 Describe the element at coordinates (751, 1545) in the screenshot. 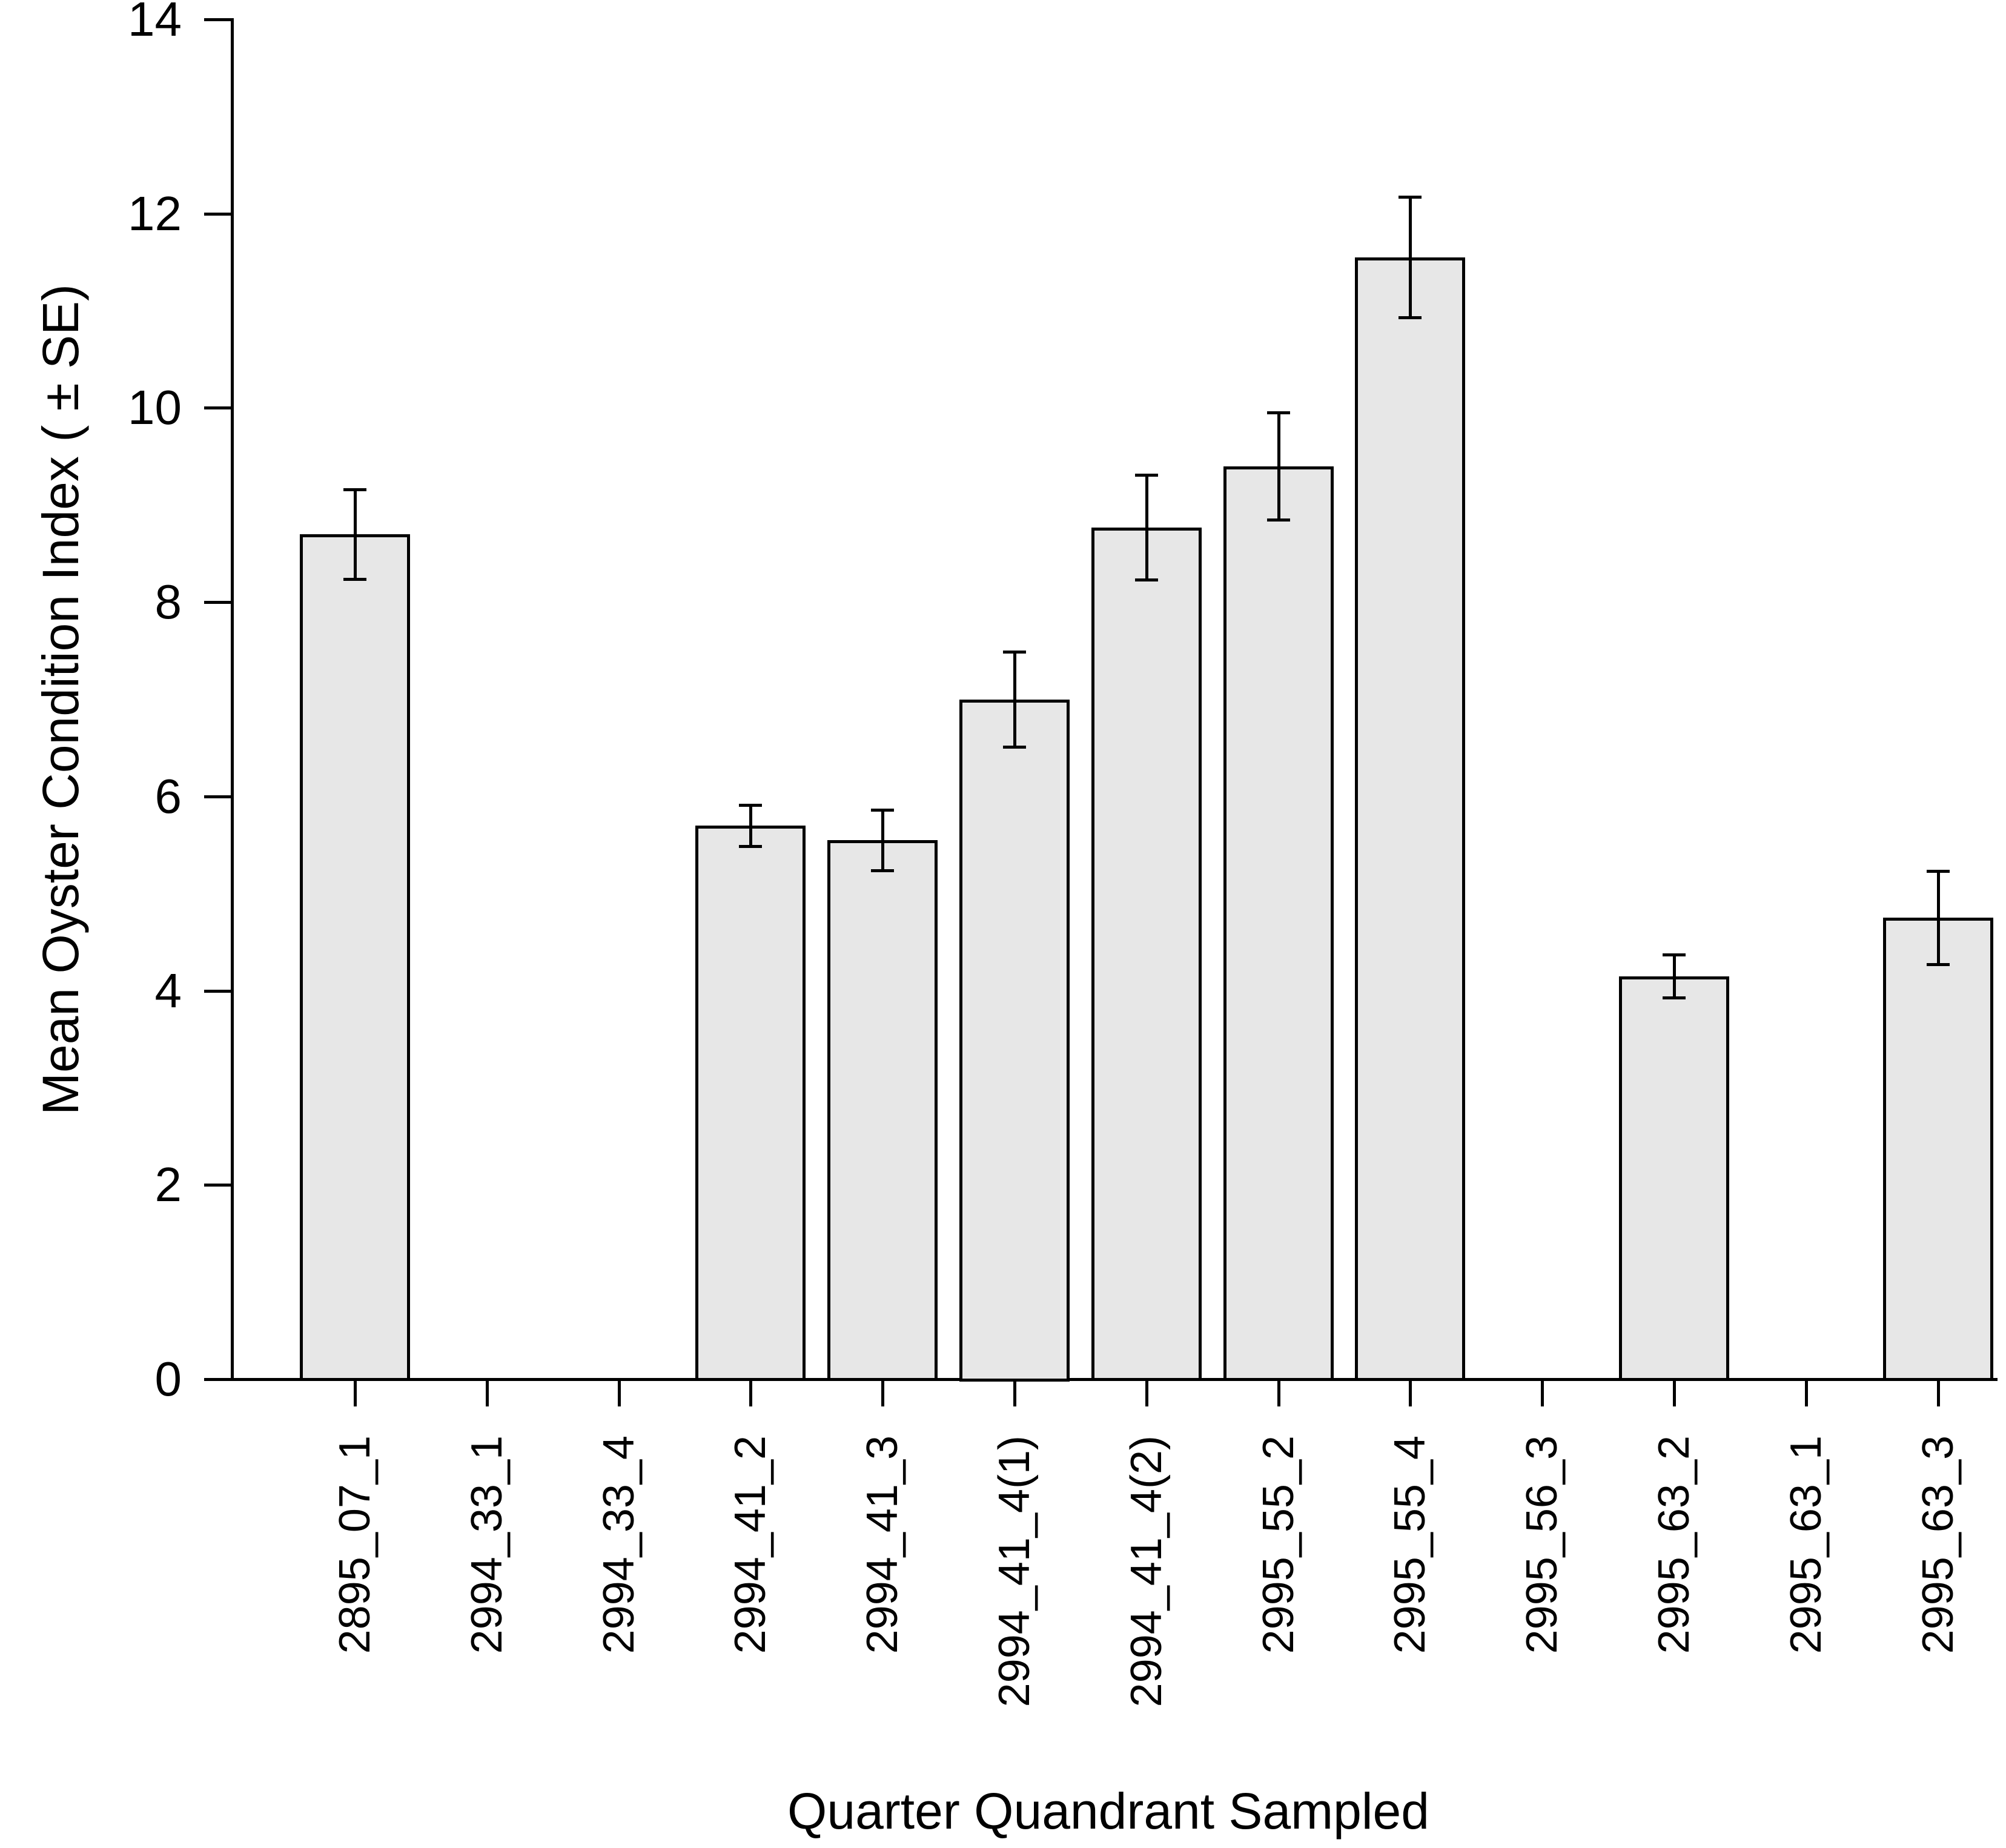

I see `x-tick-label: 2994_41_2` at that location.